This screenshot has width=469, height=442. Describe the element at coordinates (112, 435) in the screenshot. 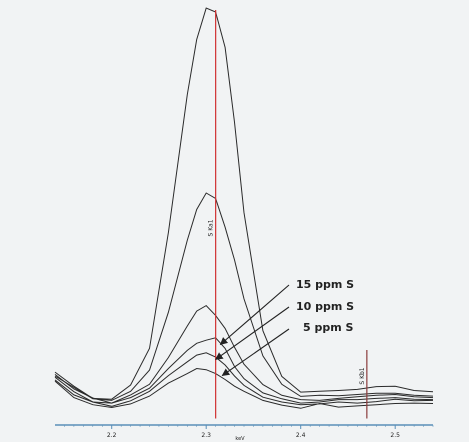

I see `x-tick-label-1: 2.2` at that location.